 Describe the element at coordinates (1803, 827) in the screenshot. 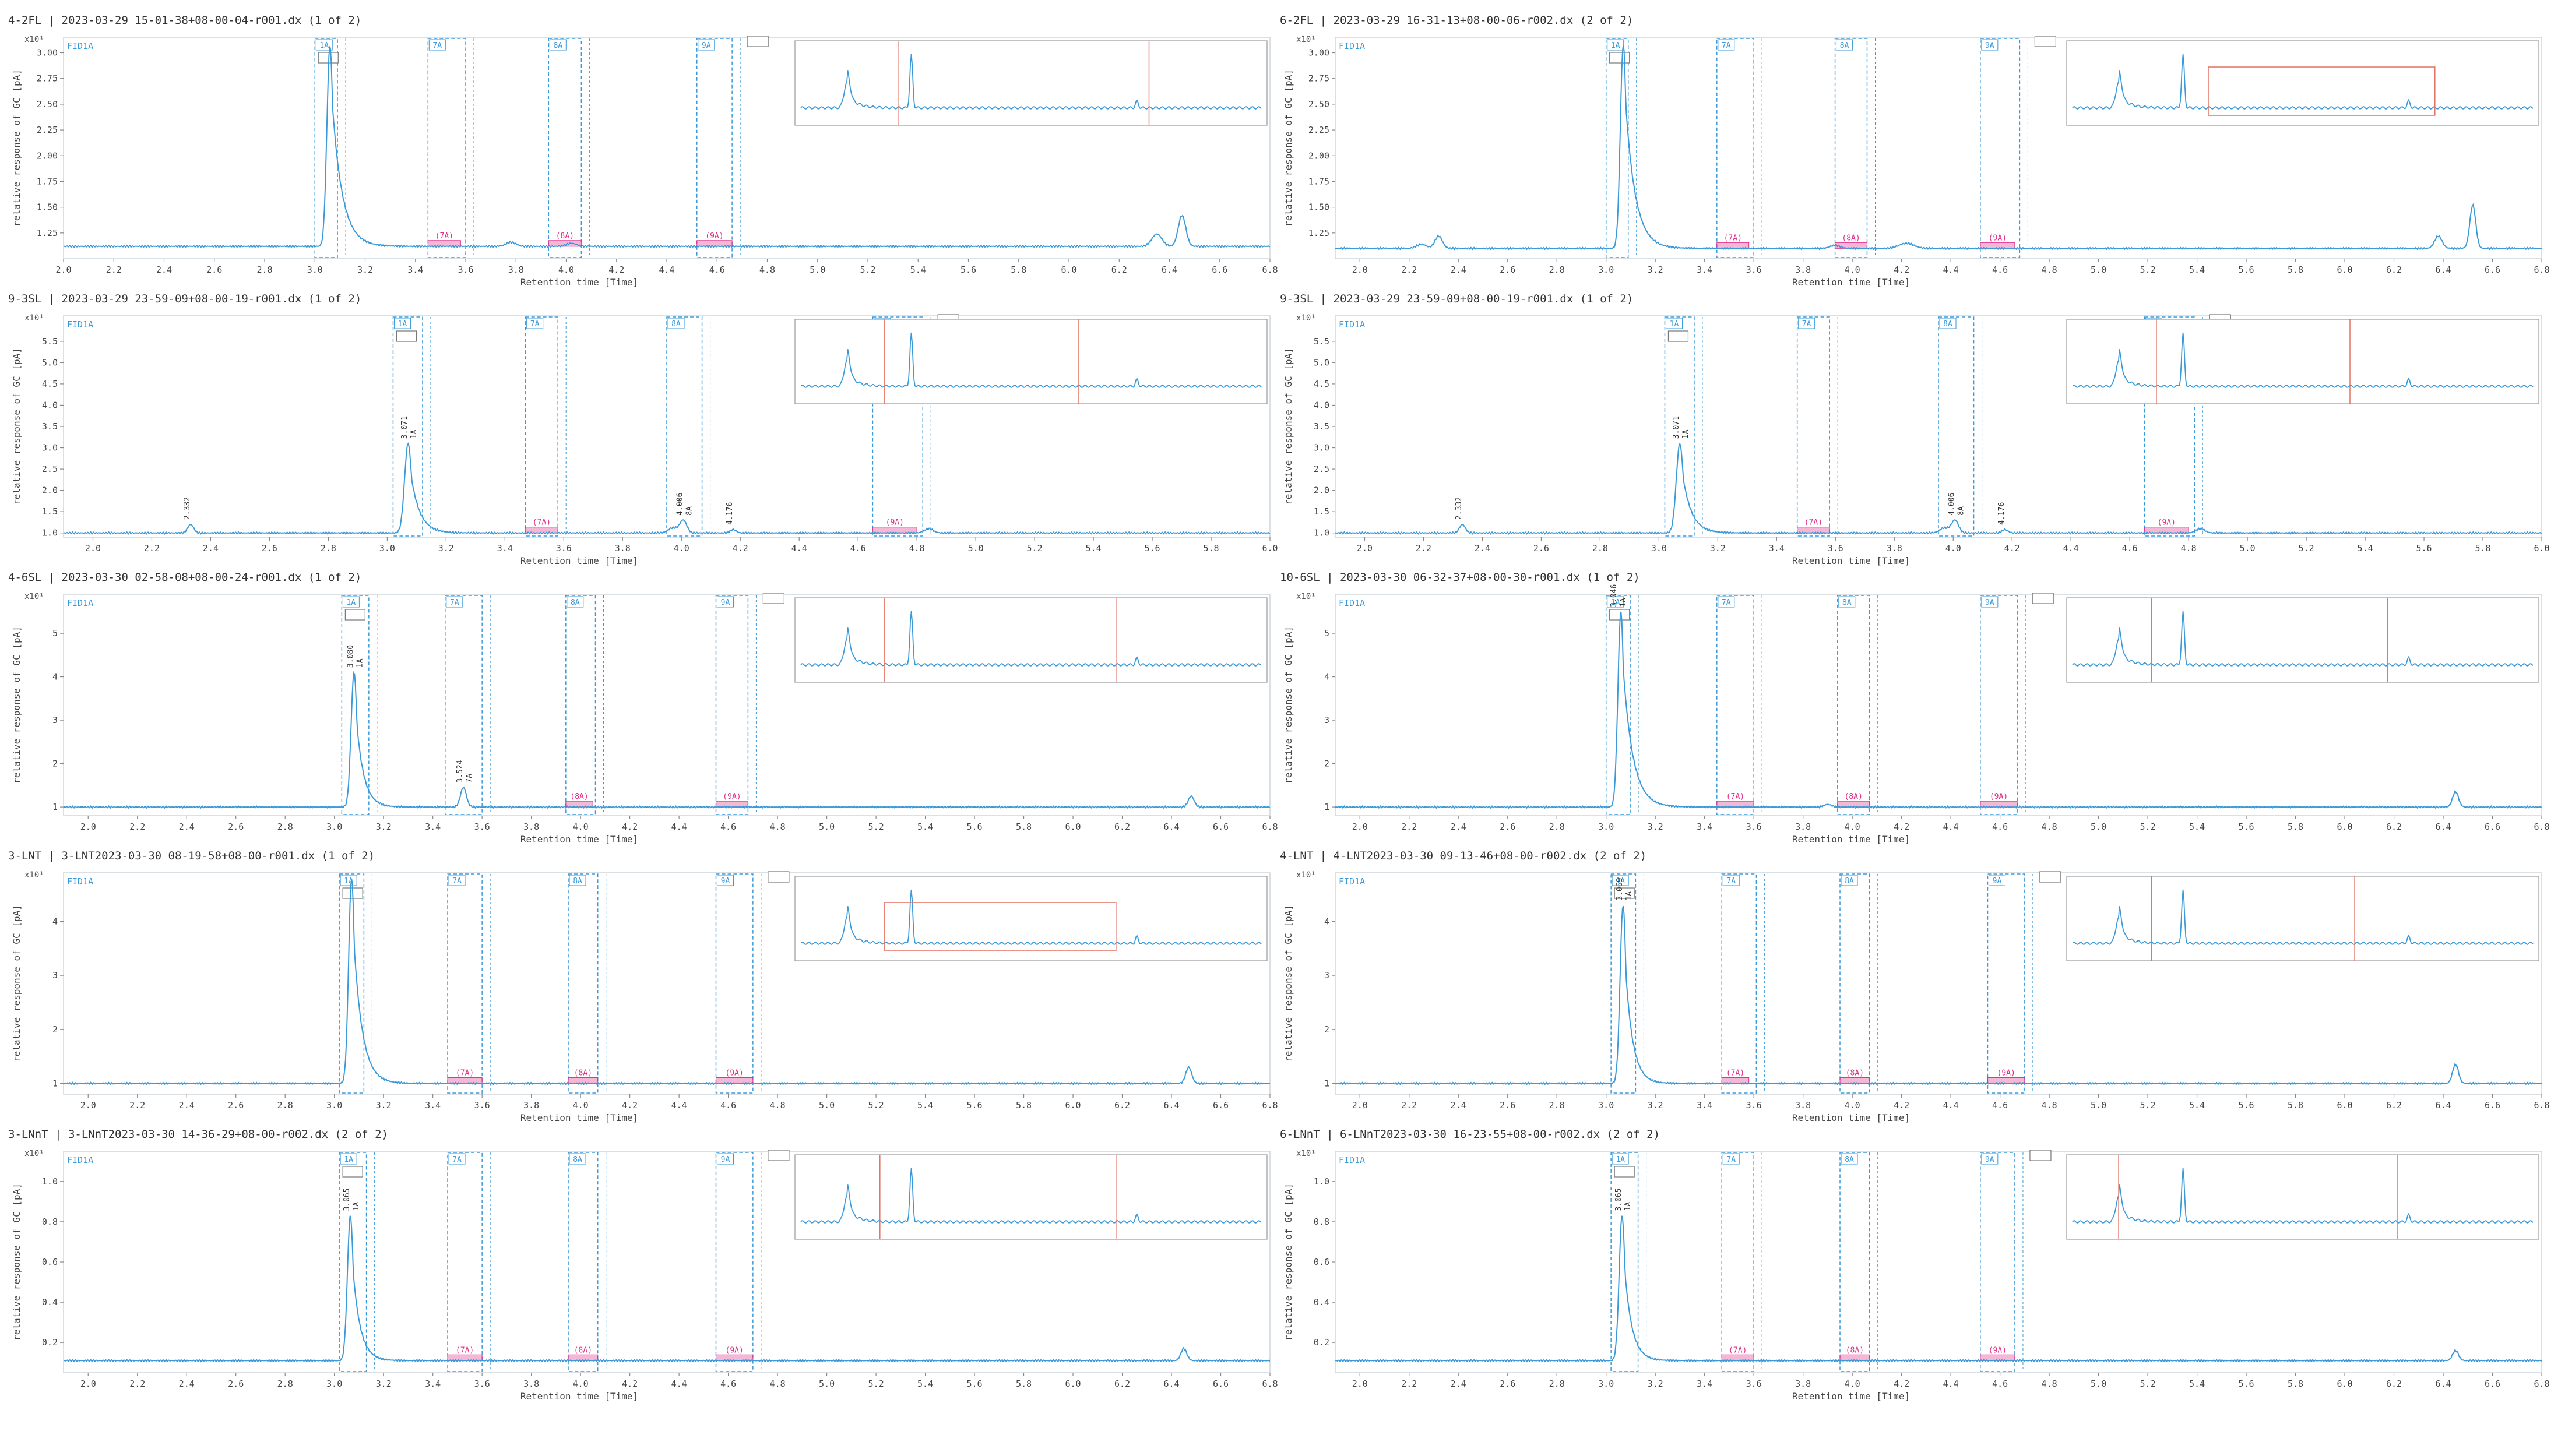

I see `x-tick-label: 3.8` at that location.